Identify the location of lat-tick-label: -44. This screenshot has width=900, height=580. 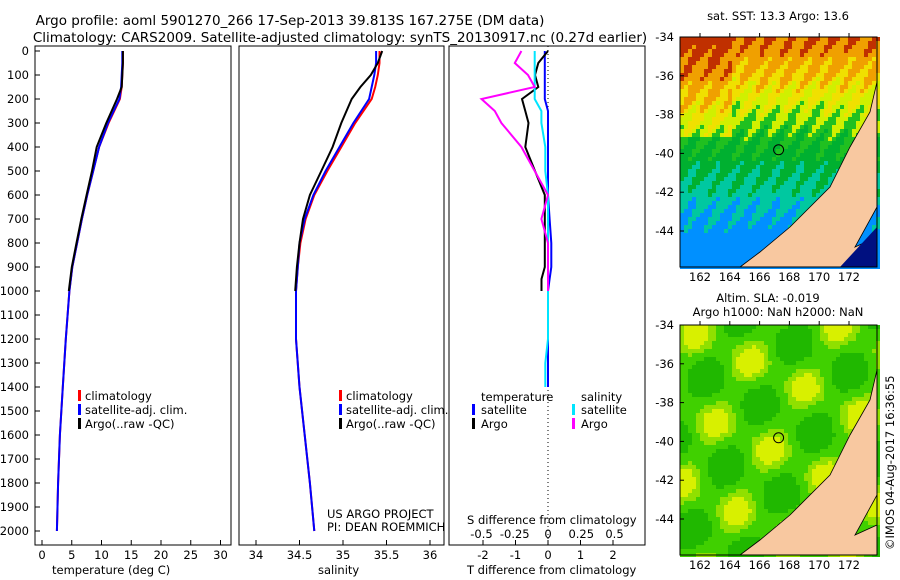
(664, 231).